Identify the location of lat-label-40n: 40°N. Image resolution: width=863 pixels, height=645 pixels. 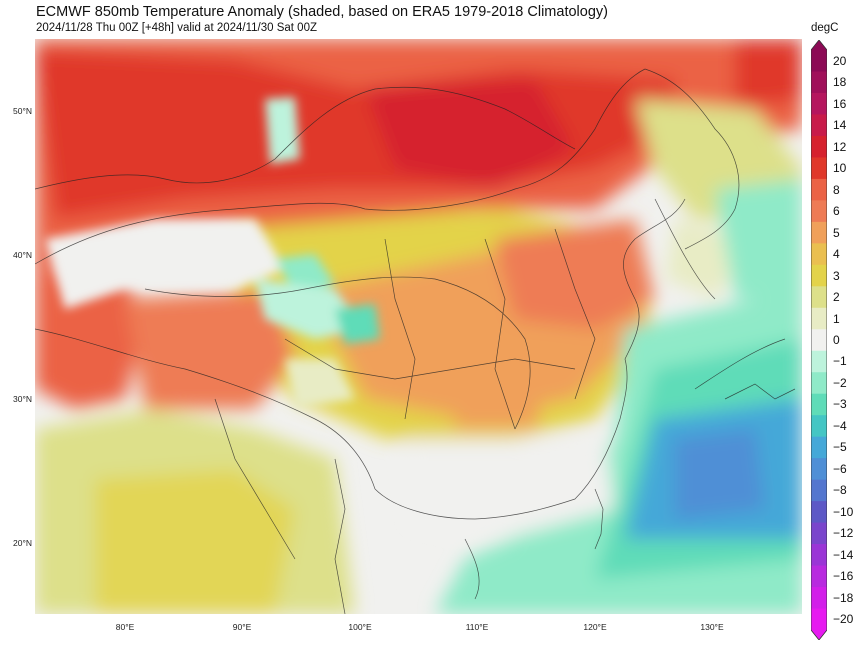
(22, 255).